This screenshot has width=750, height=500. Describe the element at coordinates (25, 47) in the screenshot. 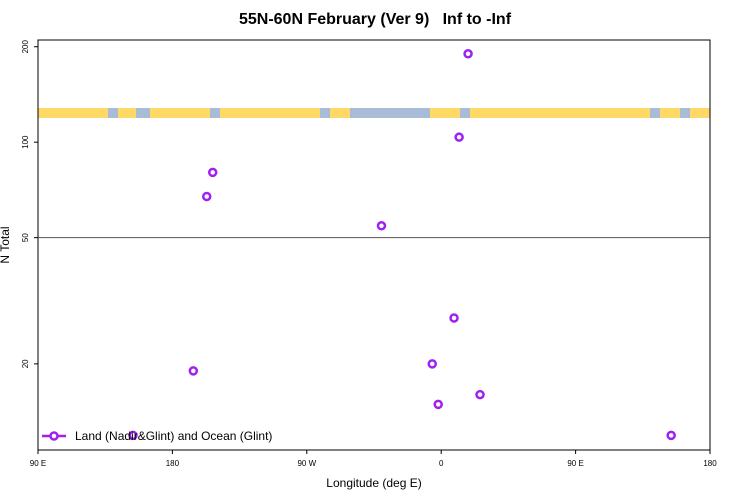

I see `y-tick-label: 200` at that location.